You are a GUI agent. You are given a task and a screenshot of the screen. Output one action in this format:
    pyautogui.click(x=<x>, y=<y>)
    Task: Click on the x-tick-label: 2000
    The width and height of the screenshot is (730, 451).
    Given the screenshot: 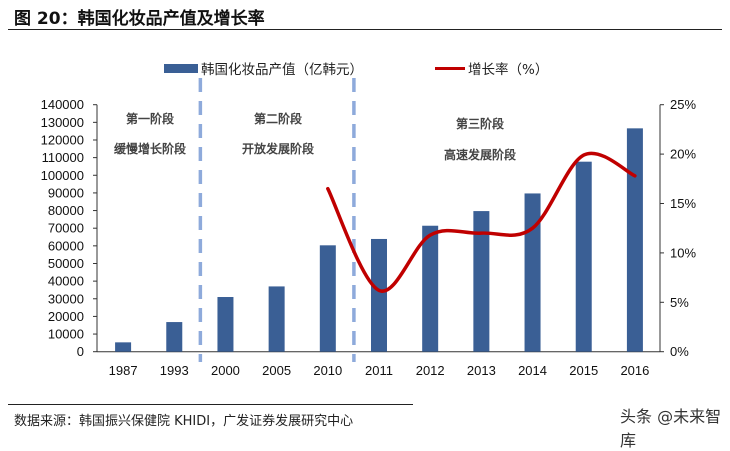 What is the action you would take?
    pyautogui.click(x=225, y=370)
    